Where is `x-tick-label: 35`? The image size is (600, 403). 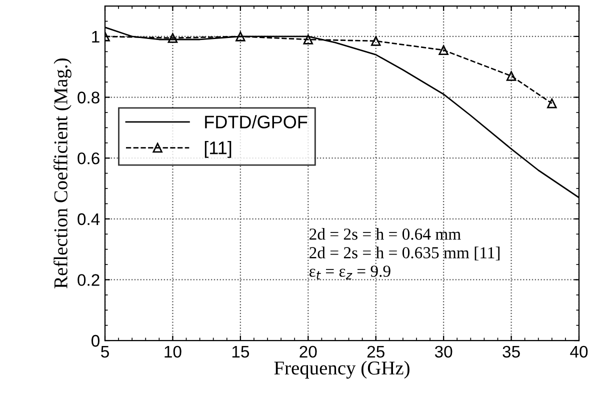
x-tick-label: 35 is located at coordinates (511, 352).